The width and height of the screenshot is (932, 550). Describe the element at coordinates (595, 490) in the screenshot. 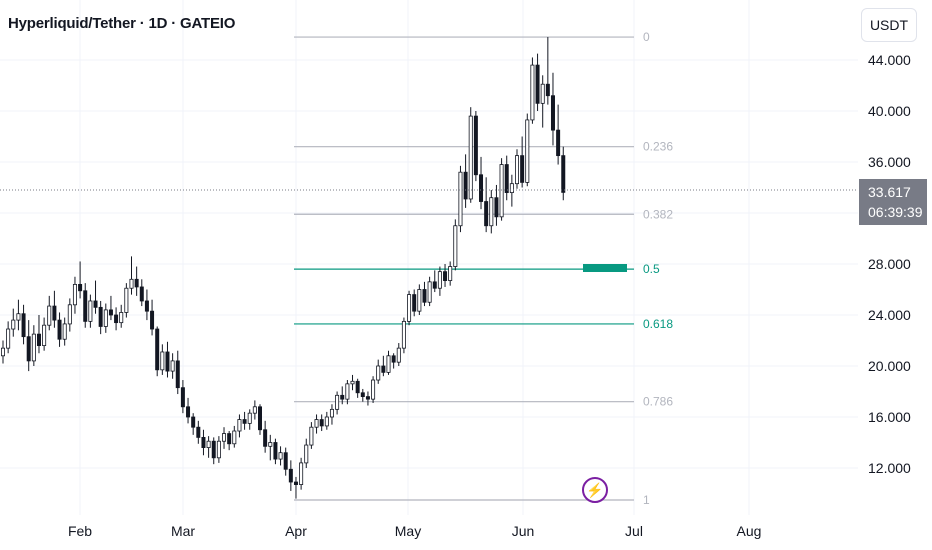

I see `lightning-icon: ⚡` at that location.